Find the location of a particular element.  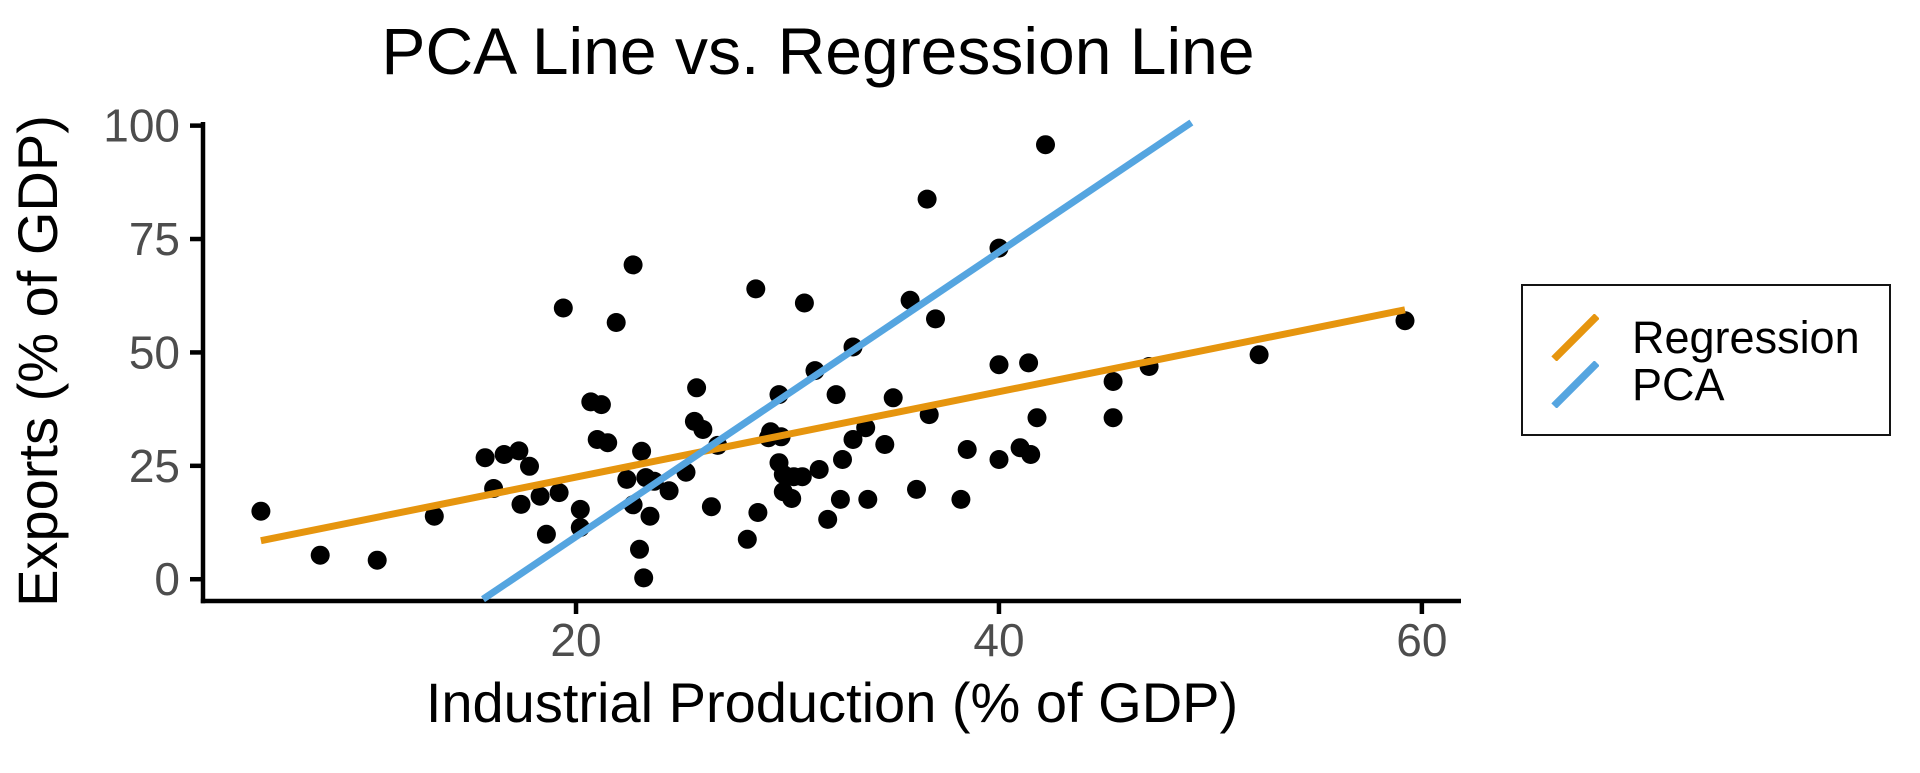

legend-label-pca: PCA is located at coordinates (1678, 384).